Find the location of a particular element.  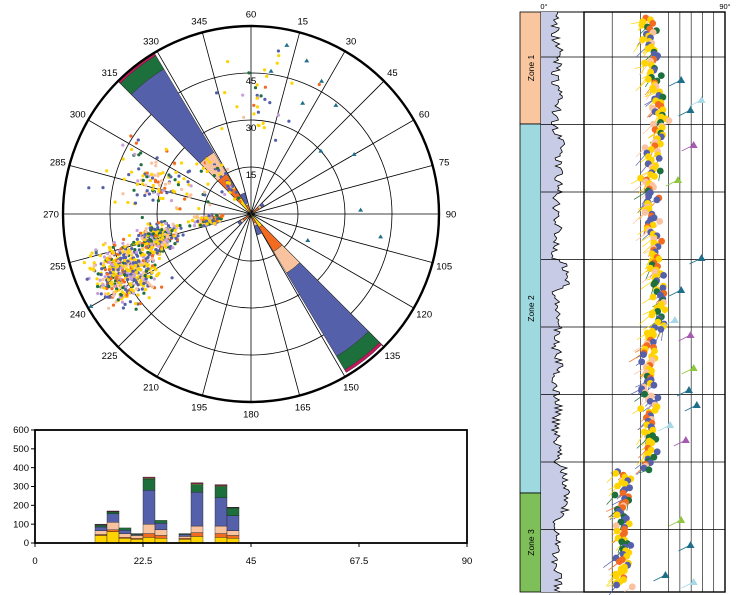

angle-label-285: 285 is located at coordinates (58, 163).